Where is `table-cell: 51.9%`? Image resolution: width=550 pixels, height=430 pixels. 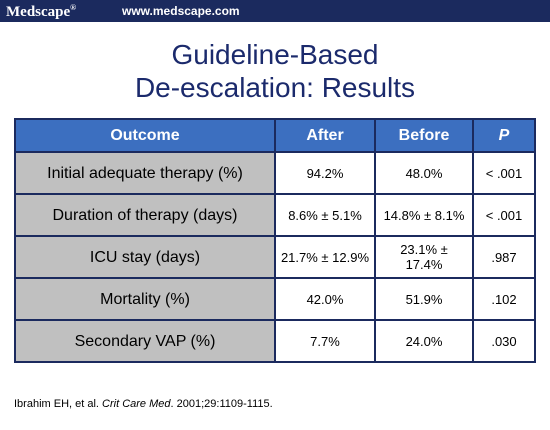 table-cell: 51.9% is located at coordinates (424, 299).